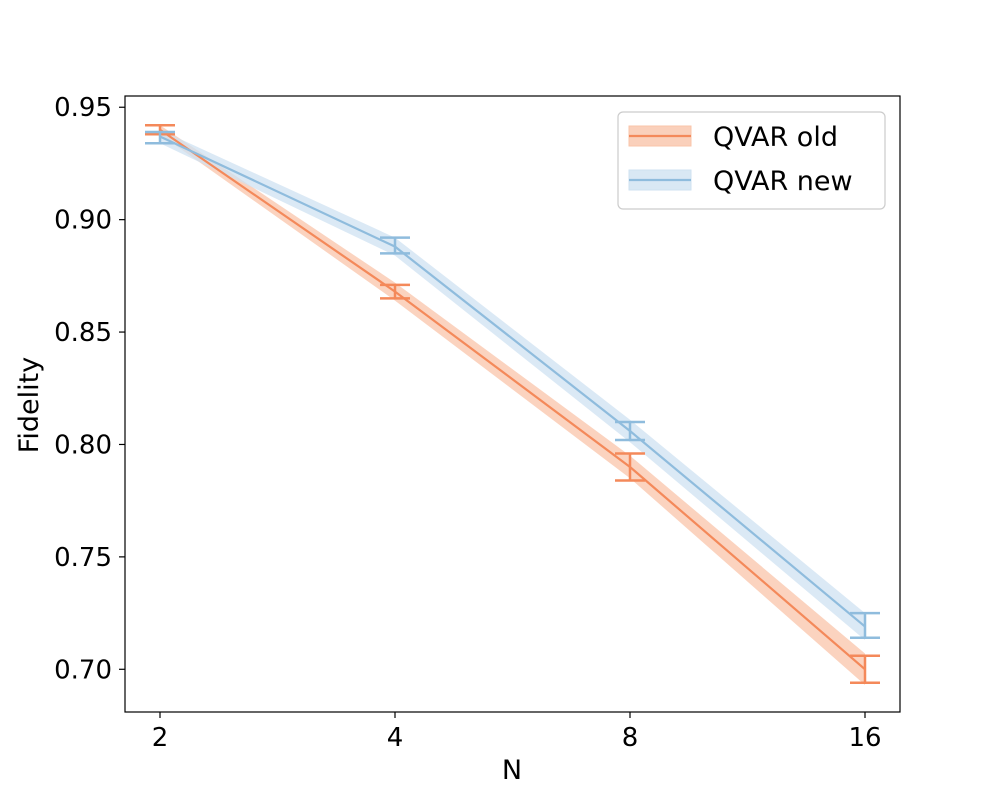 This screenshot has width=1000, height=805. What do you see at coordinates (751, 160) in the screenshot?
I see `legend: QVAR old QVAR new` at bounding box center [751, 160].